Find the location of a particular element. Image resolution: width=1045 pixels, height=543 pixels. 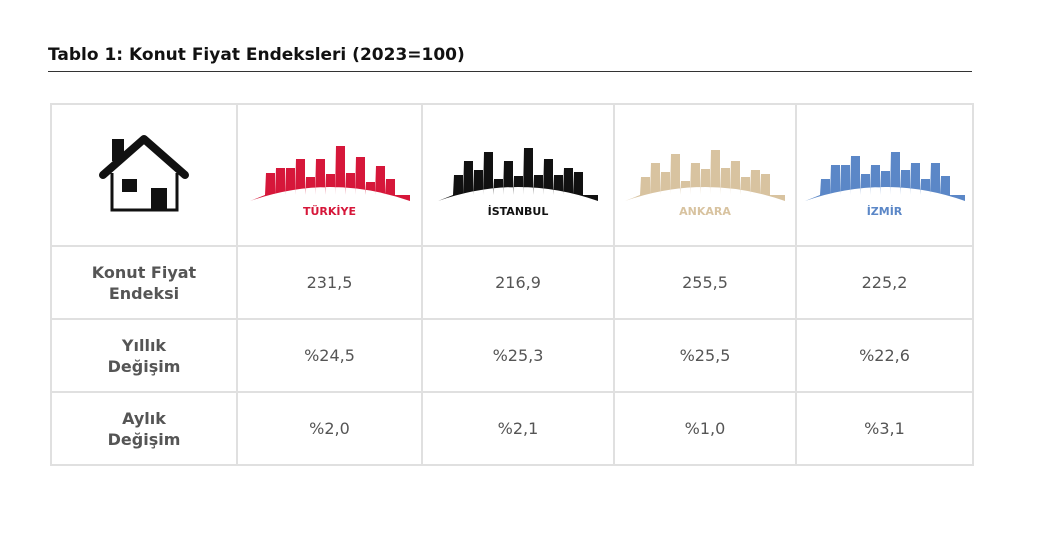

value-cell: 231,5 is located at coordinates (329, 282).